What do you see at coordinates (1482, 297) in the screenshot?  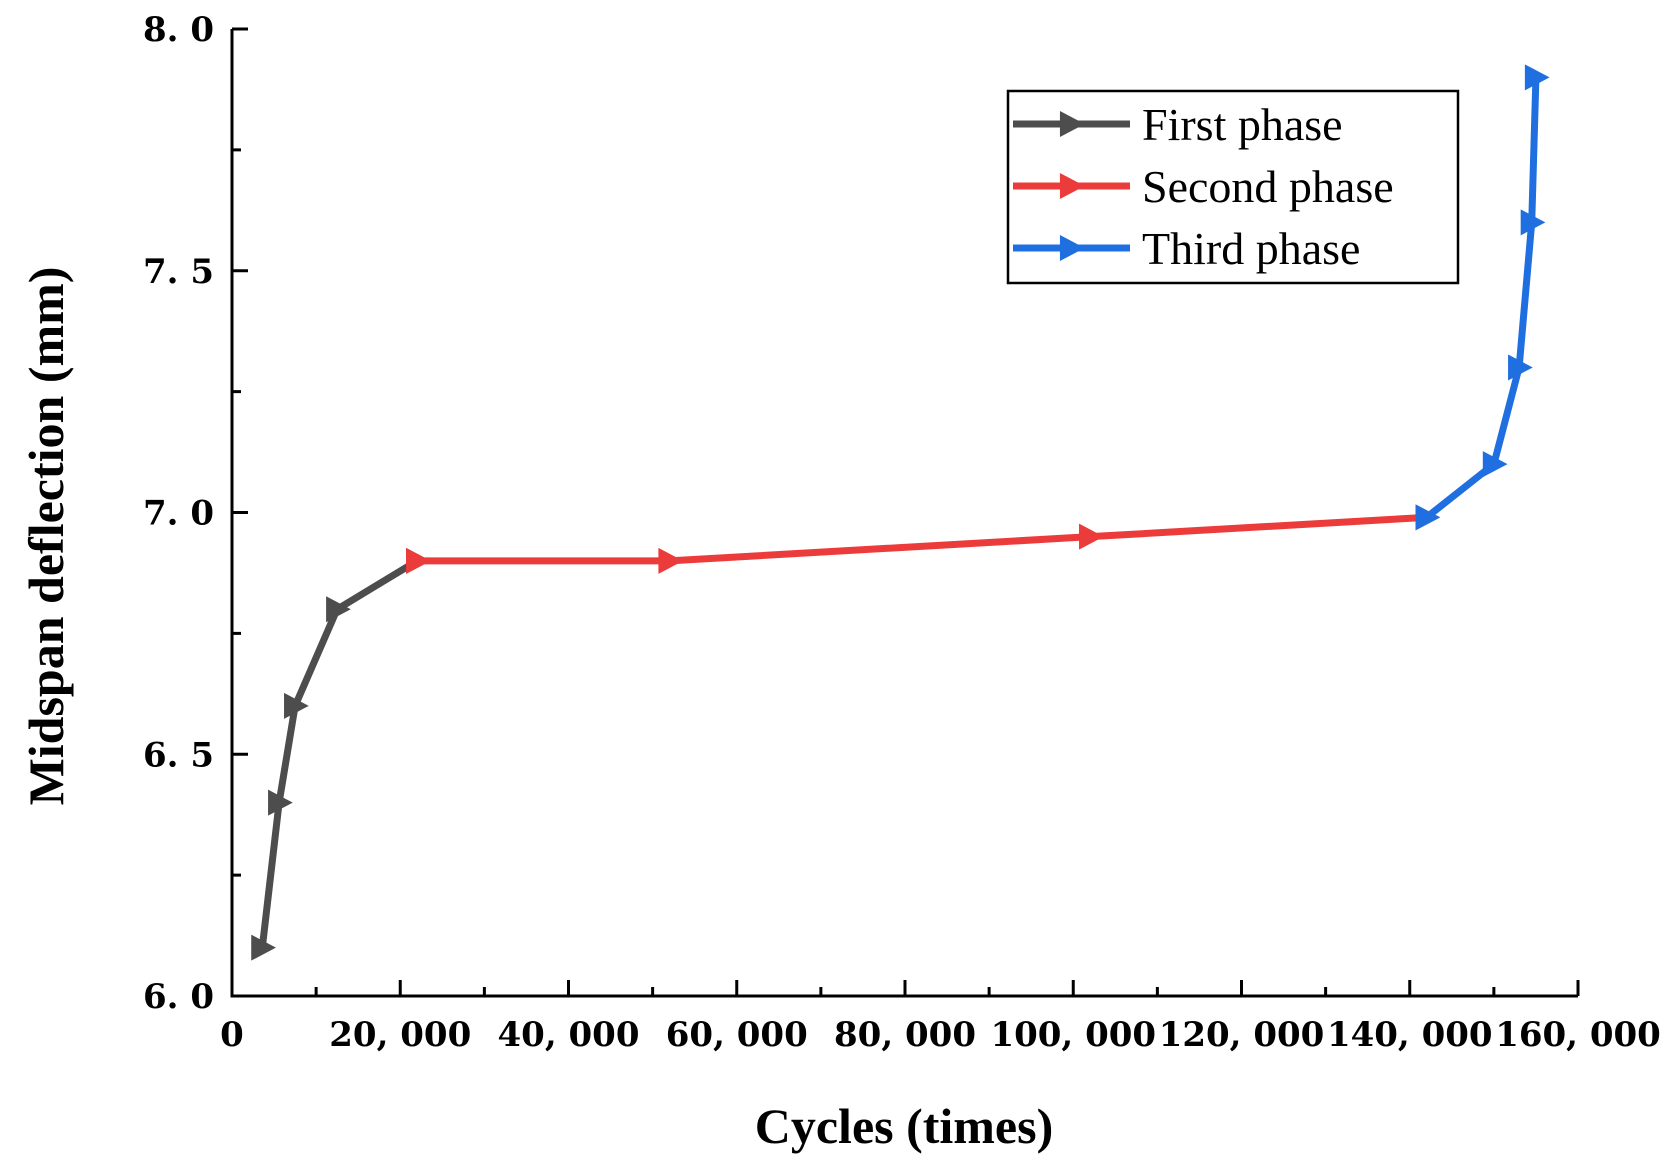 I see `series-third-phase` at bounding box center [1482, 297].